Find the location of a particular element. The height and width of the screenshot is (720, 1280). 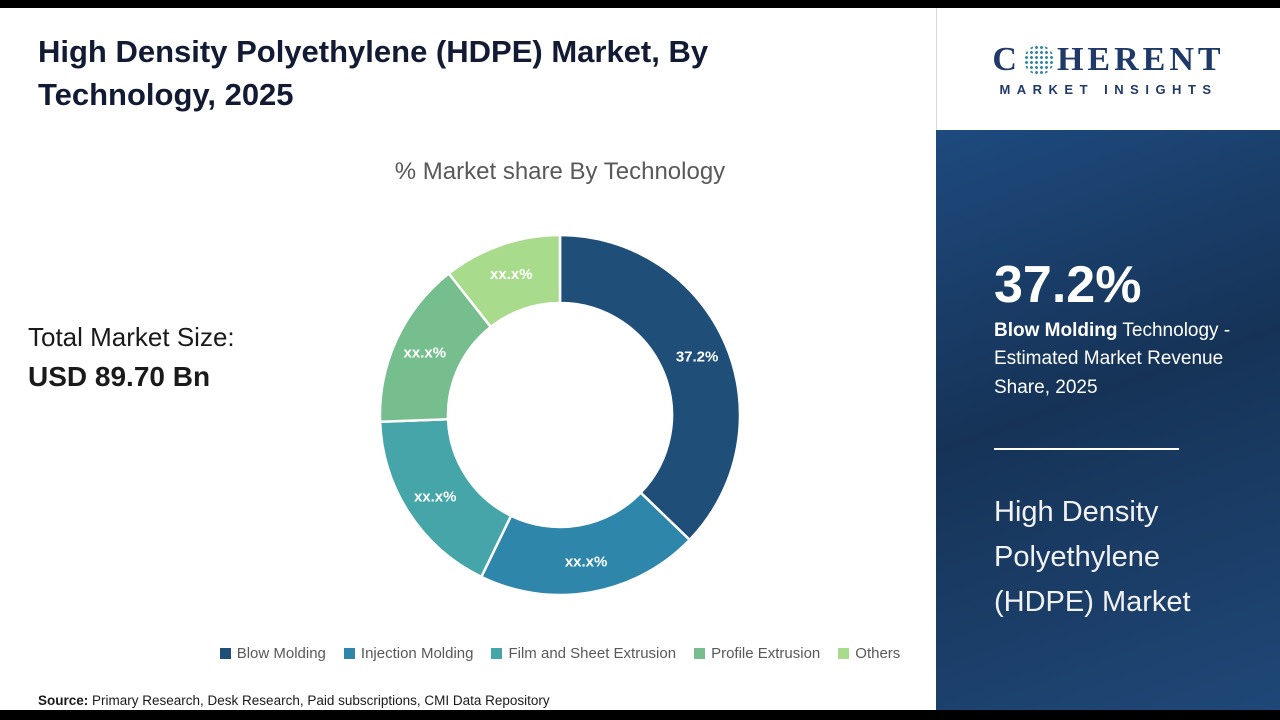

highlight-stat-value: 37.2% is located at coordinates (1068, 285).